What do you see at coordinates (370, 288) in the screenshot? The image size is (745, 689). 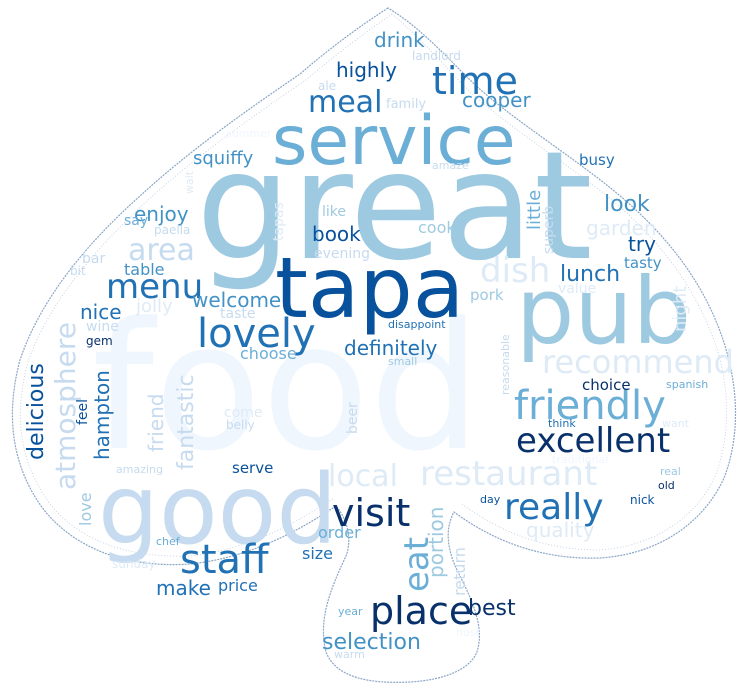 I see `word-tapa: tapa` at bounding box center [370, 288].